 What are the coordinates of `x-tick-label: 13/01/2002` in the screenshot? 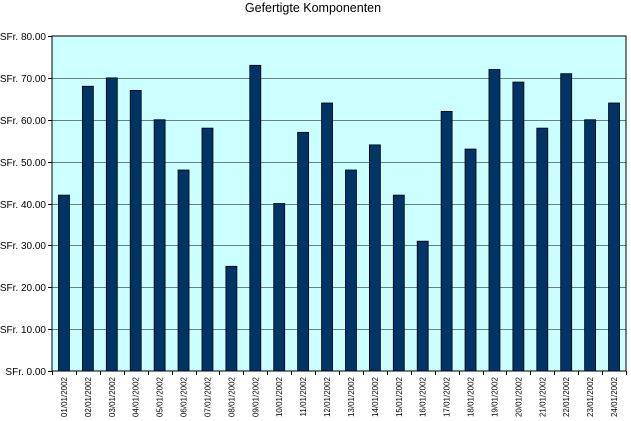 It's located at (351, 396).